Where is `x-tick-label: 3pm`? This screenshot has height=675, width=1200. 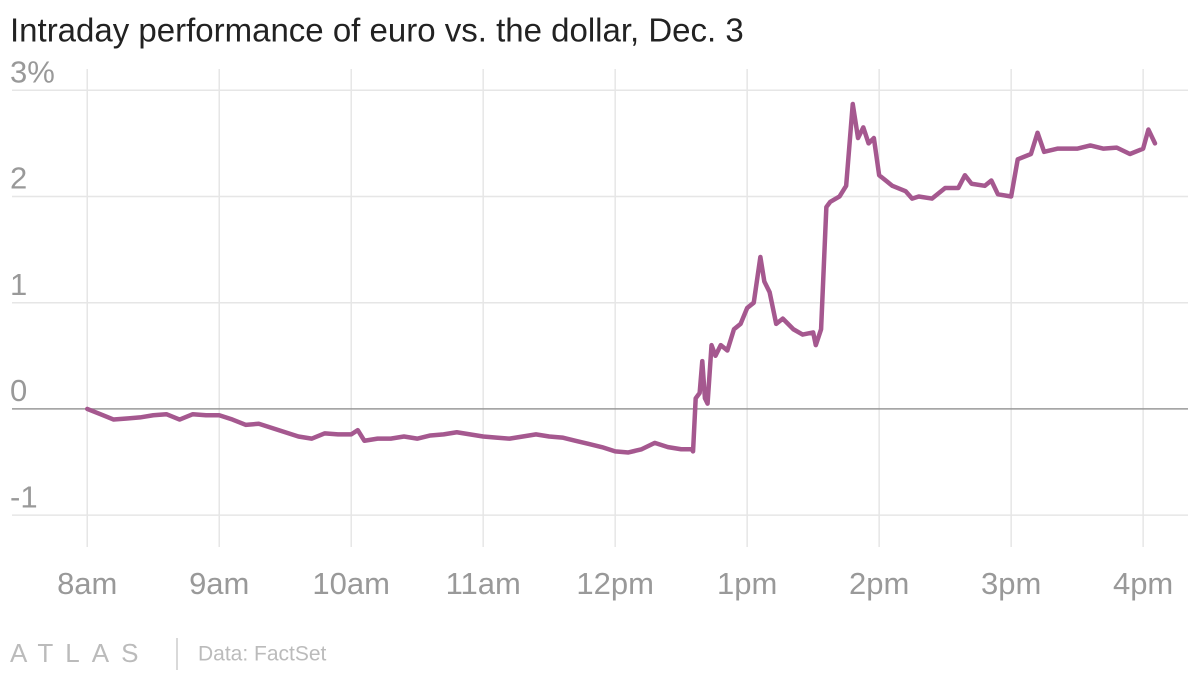
x-tick-label: 3pm is located at coordinates (1011, 583).